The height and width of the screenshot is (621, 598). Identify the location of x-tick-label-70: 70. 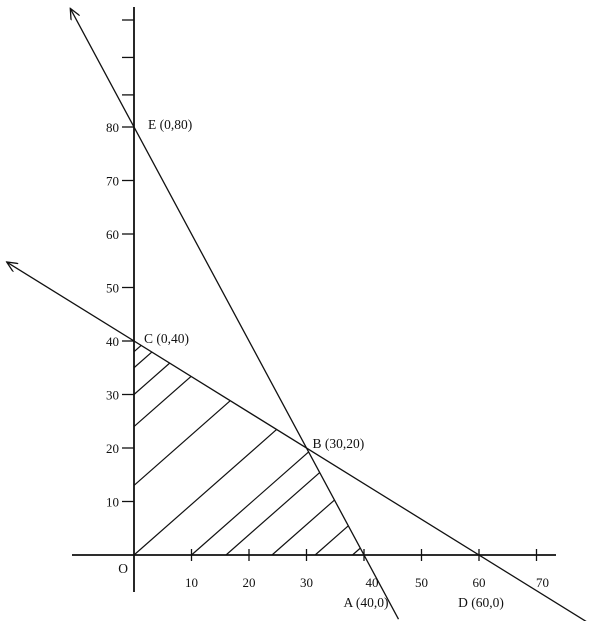
(542, 582).